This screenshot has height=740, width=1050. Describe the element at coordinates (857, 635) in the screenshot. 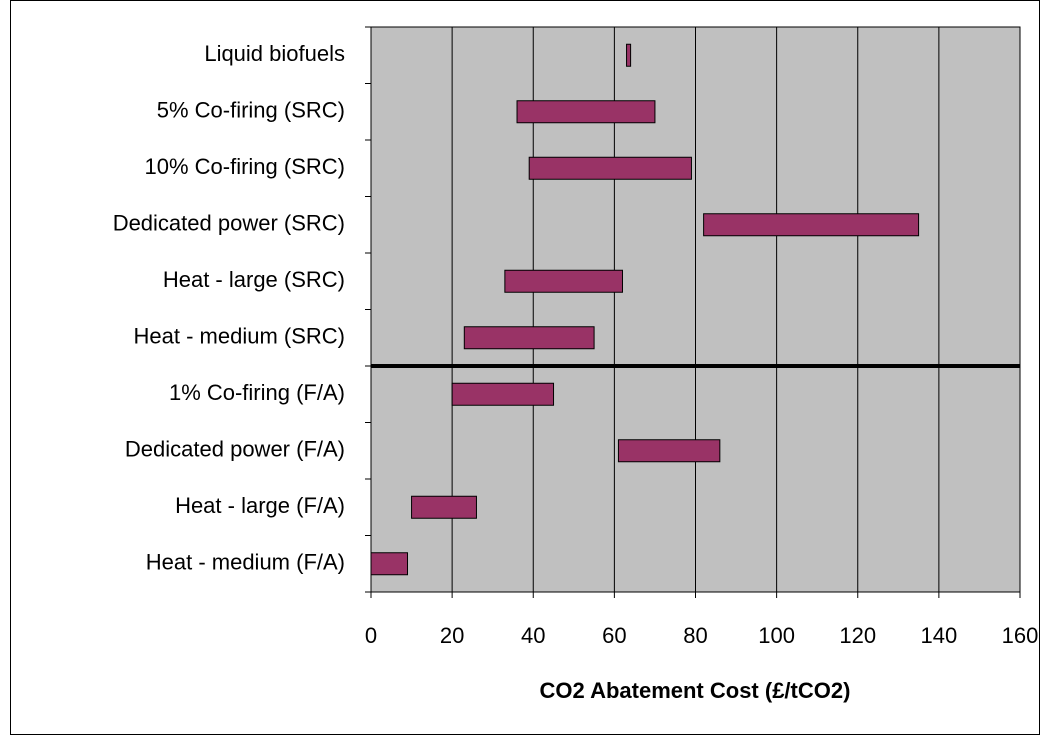

I see `x-tick-label: 120` at that location.